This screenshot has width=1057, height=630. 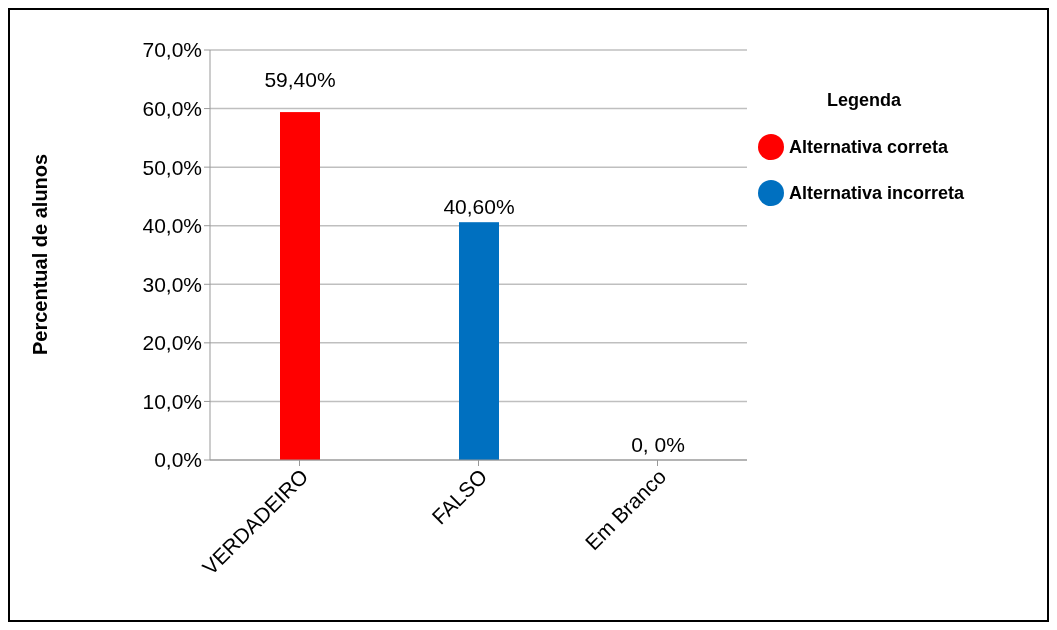 What do you see at coordinates (172, 50) in the screenshot?
I see `y-tick-label: 70,0%` at bounding box center [172, 50].